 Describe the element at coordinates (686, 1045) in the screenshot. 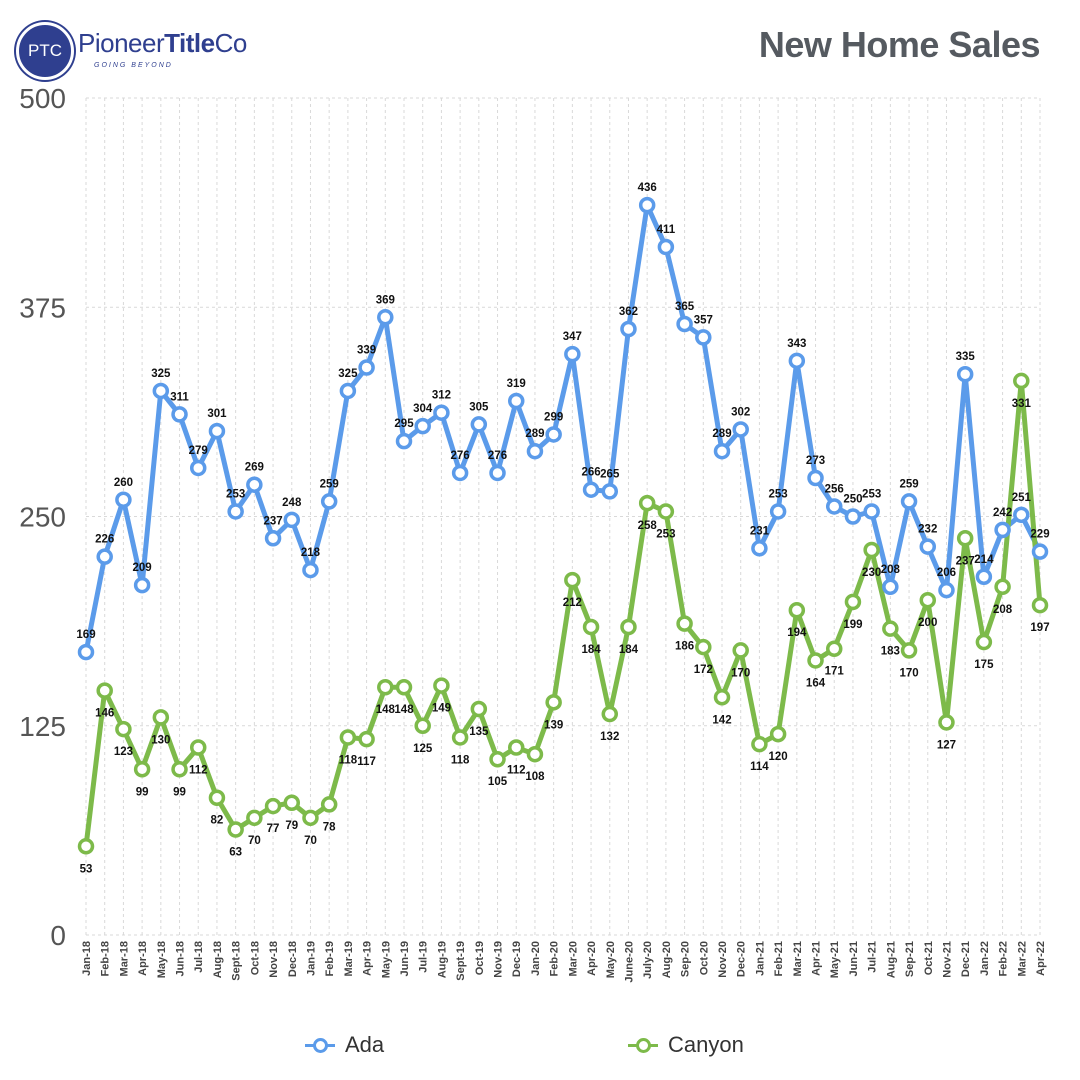

I see `legend-item-canyon: Canyon` at that location.